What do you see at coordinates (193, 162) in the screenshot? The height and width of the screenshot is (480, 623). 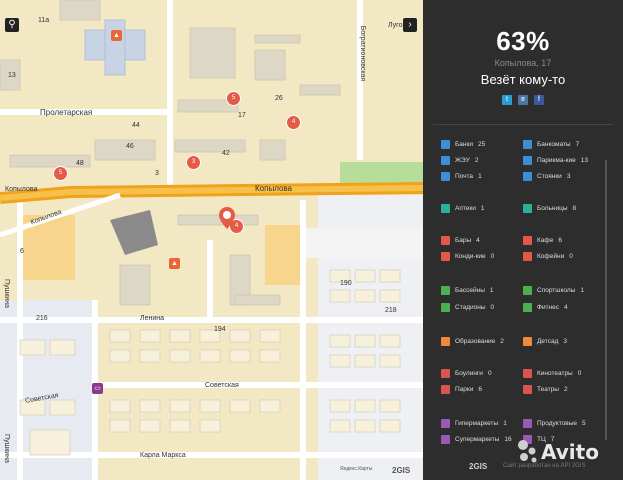 I see `poi-count-marker: 3` at bounding box center [193, 162].